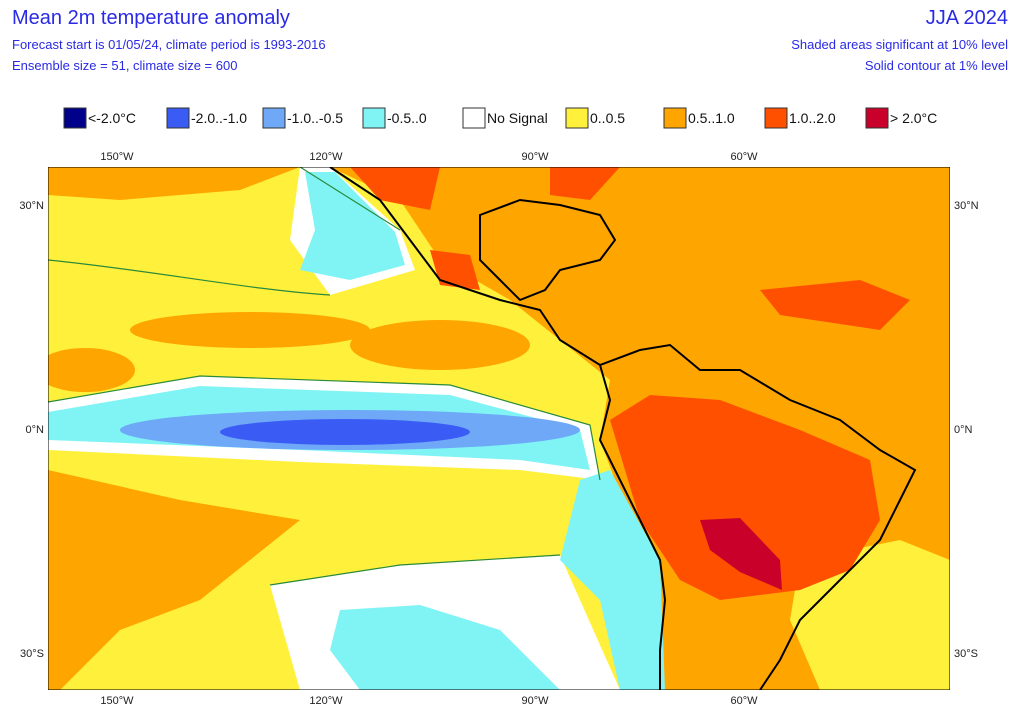 This screenshot has height=725, width=1024. Describe the element at coordinates (967, 18) in the screenshot. I see `period: JJA 2024` at that location.